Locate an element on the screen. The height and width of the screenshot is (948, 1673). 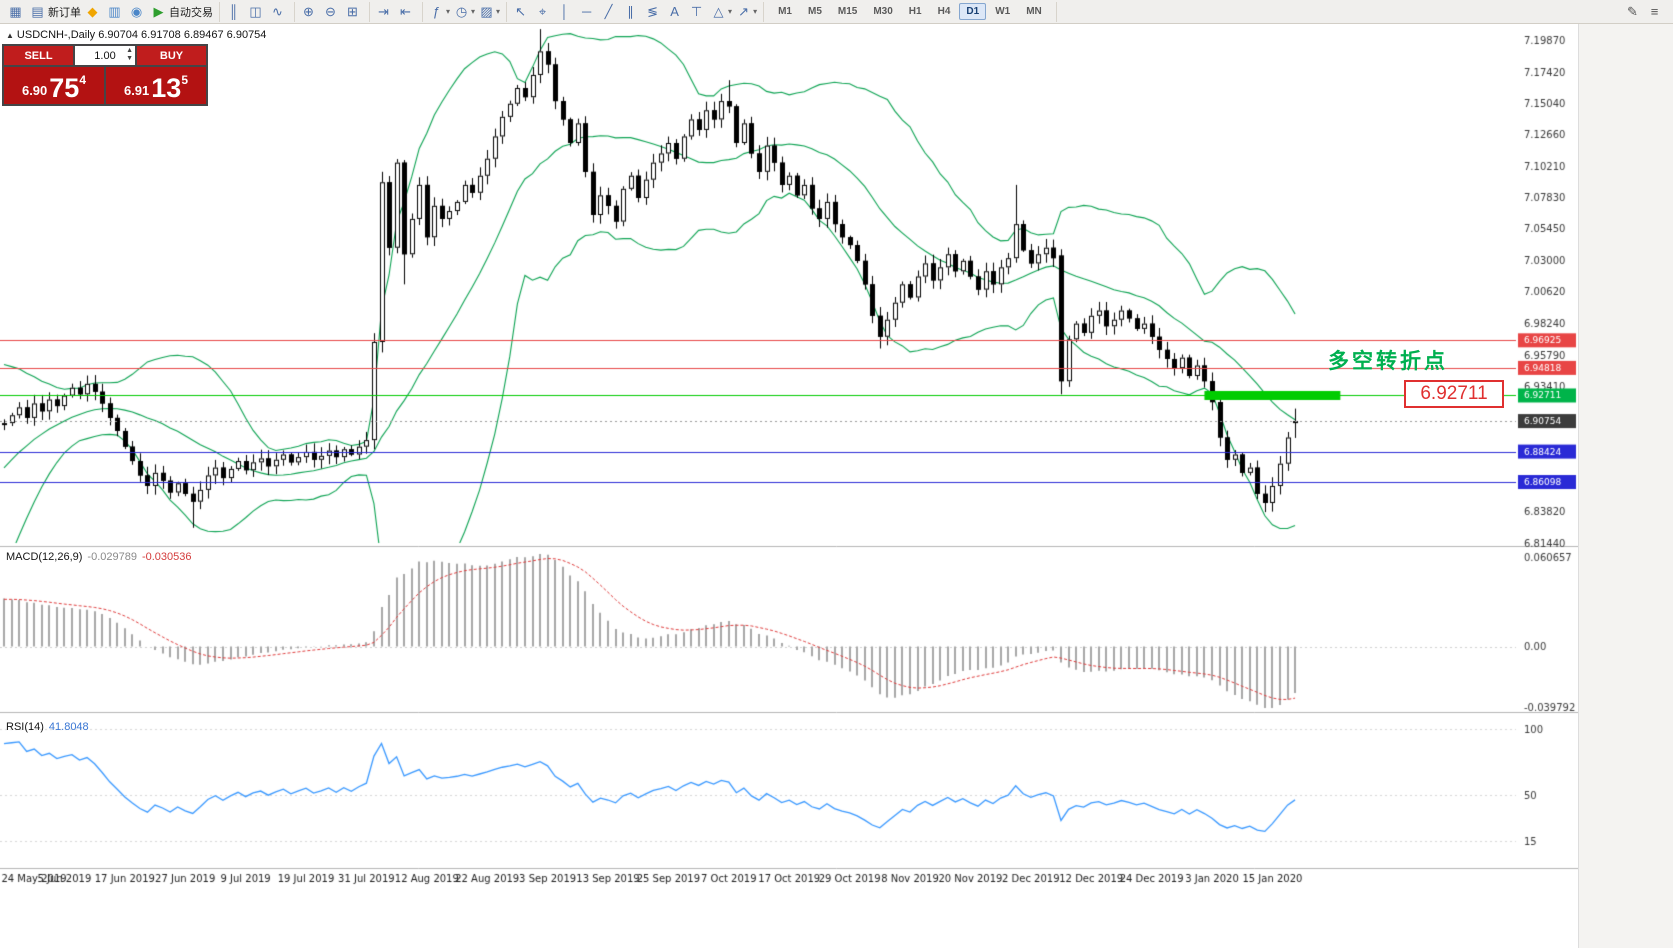
indicators-icon: ƒ ▾ is located at coordinates (439, 12).